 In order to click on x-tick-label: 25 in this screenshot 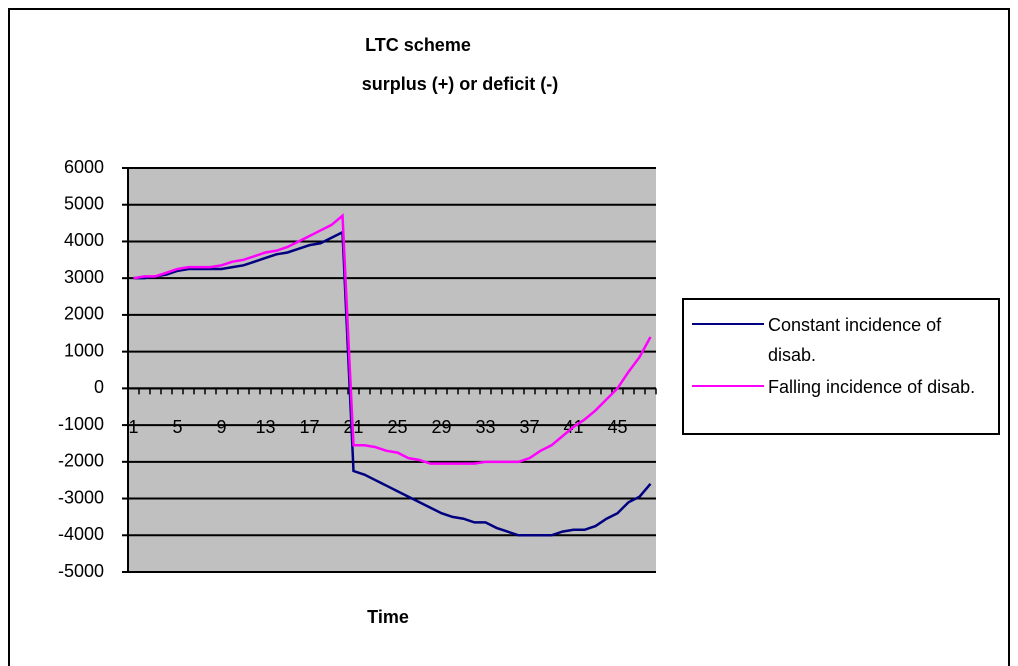, I will do `click(397, 427)`.